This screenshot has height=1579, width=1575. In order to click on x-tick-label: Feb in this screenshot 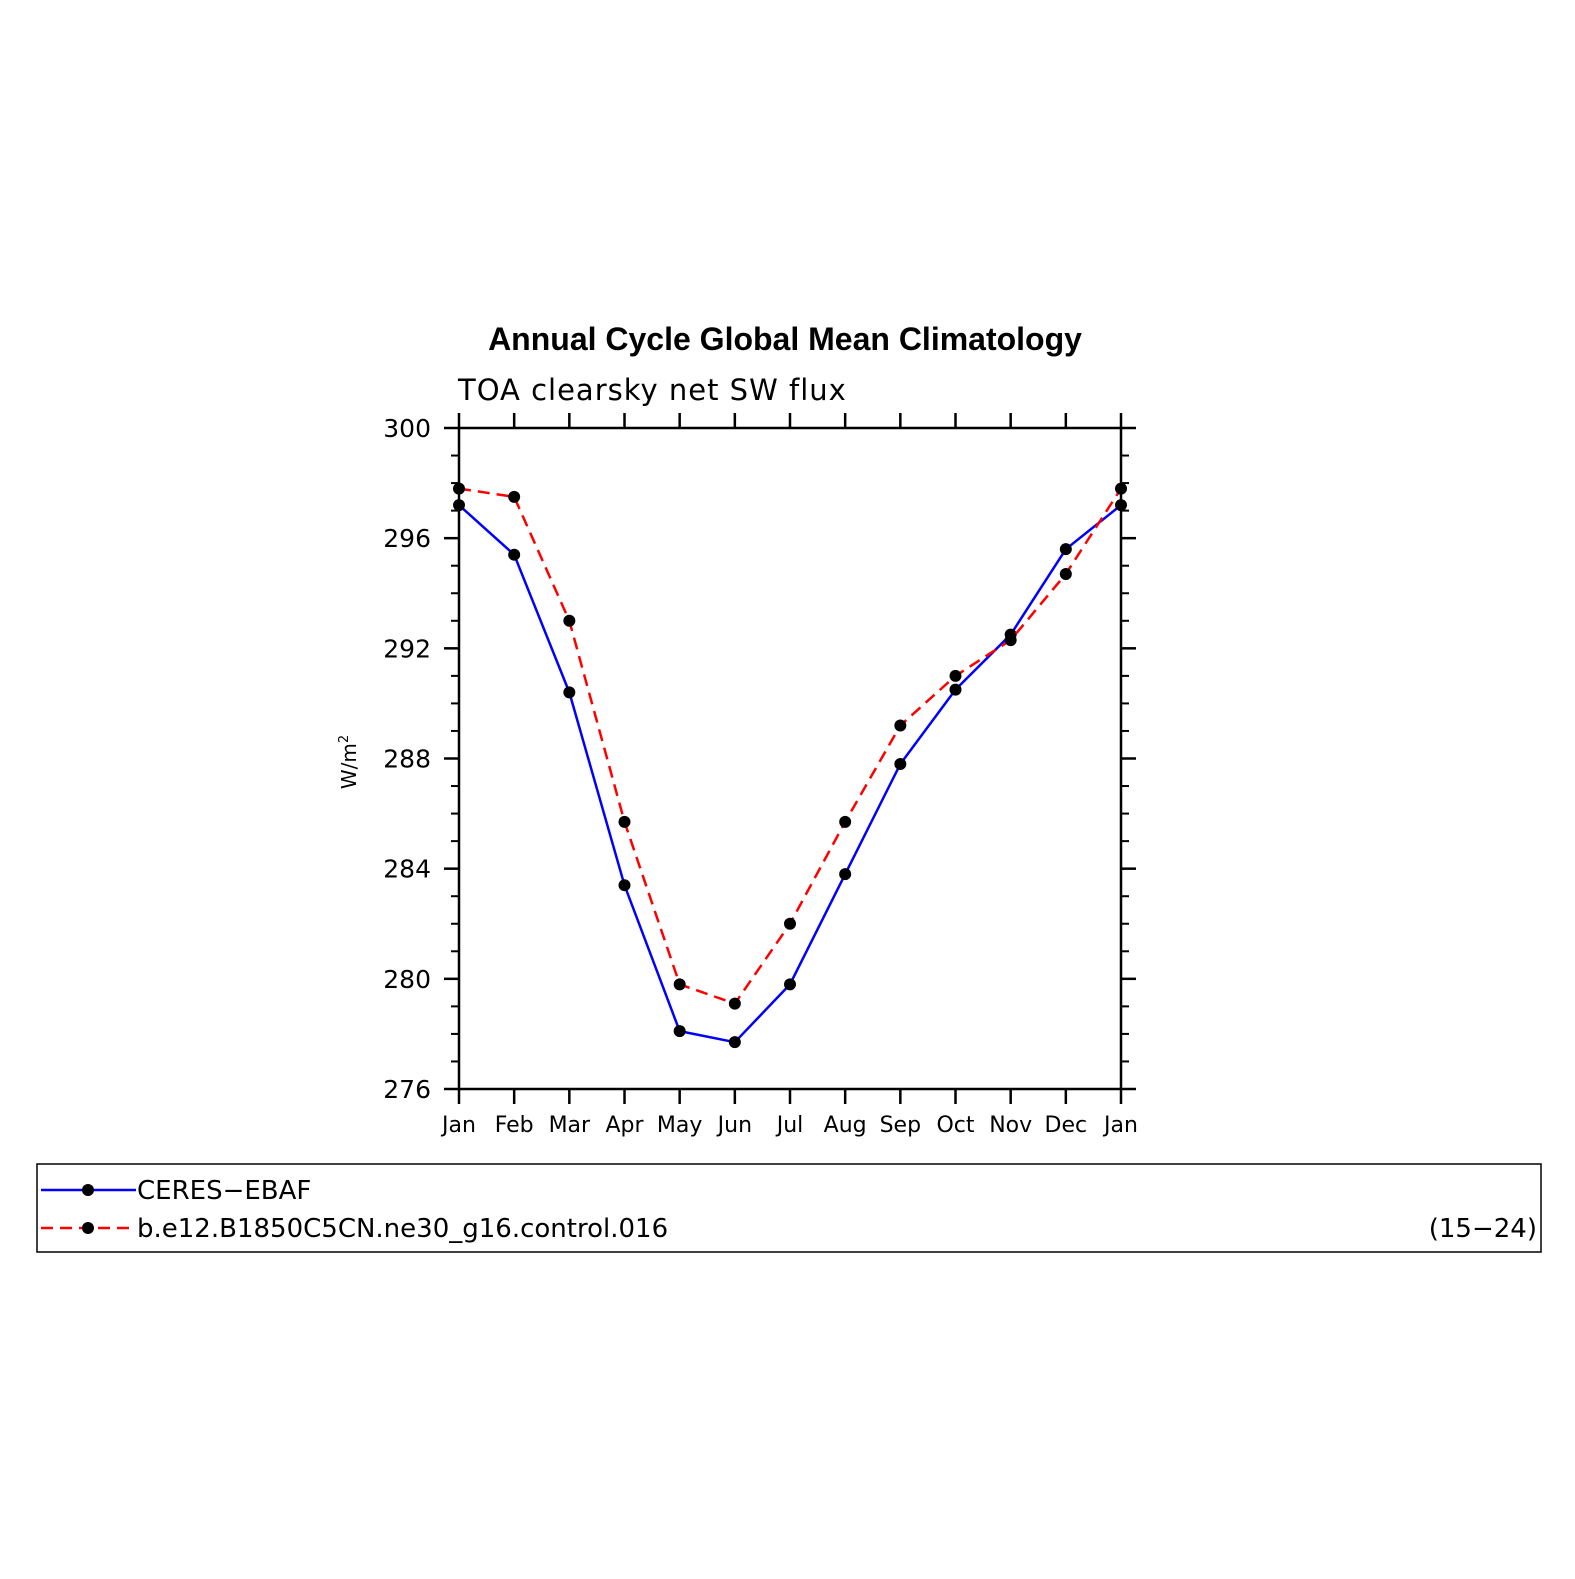, I will do `click(514, 1125)`.